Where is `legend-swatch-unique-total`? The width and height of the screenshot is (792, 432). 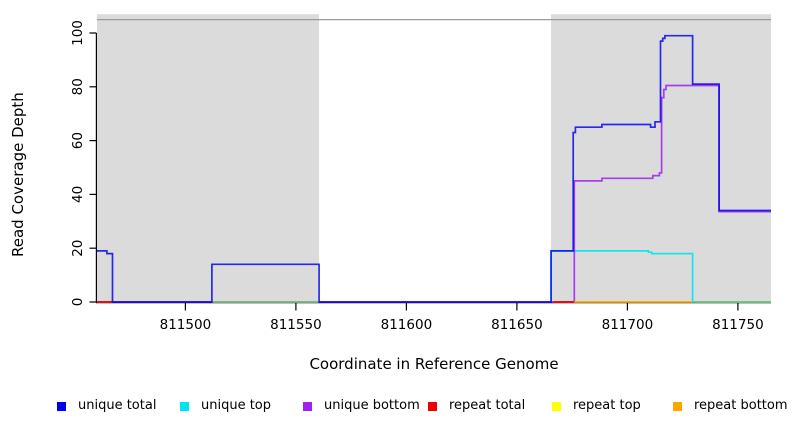
legend-swatch-unique-total is located at coordinates (61, 406).